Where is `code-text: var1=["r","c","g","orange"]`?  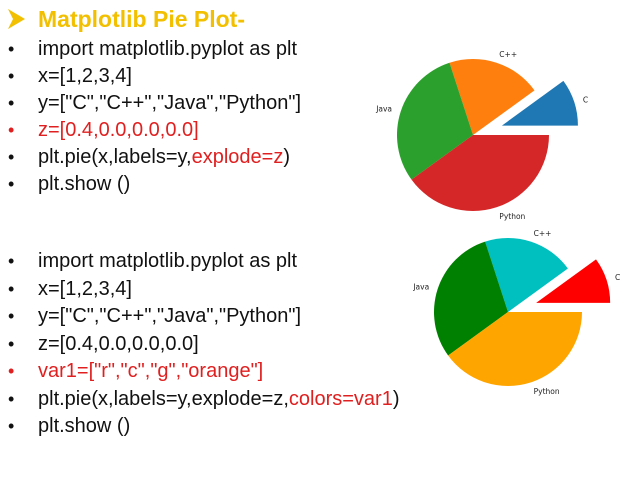 code-text: var1=["r","c","g","orange"] is located at coordinates (151, 371).